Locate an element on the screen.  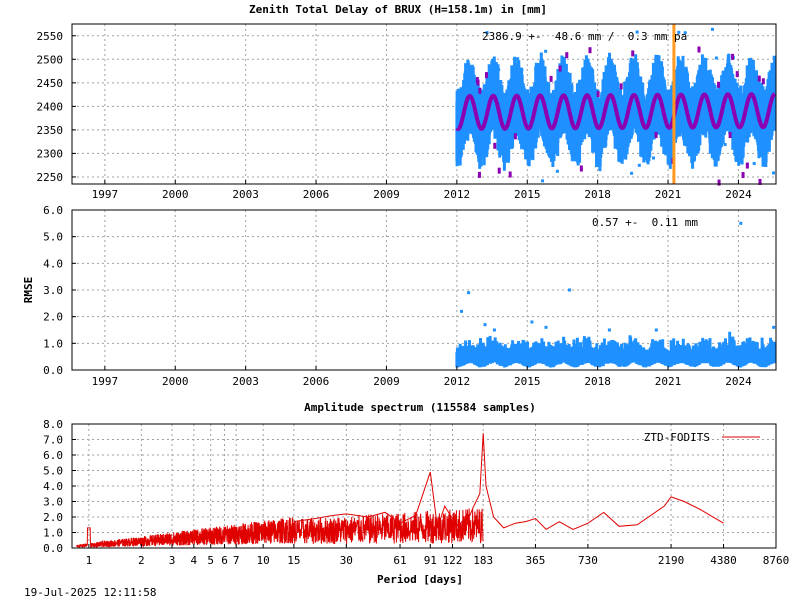
spectrum-ytick-label: 4.0 is located at coordinates (53, 486).